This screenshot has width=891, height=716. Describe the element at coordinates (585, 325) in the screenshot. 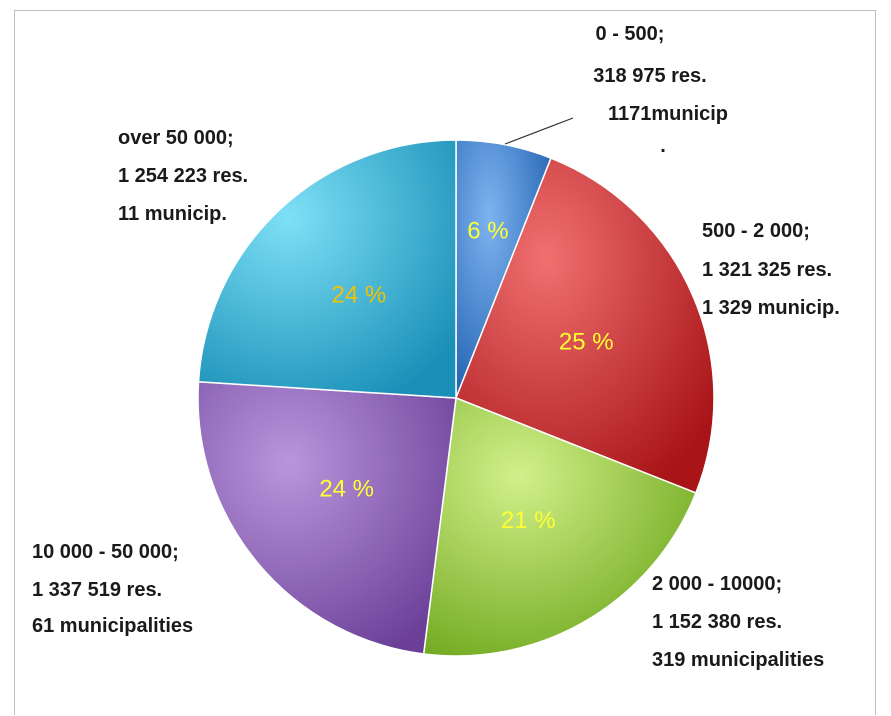

I see `slice-500-2000` at that location.